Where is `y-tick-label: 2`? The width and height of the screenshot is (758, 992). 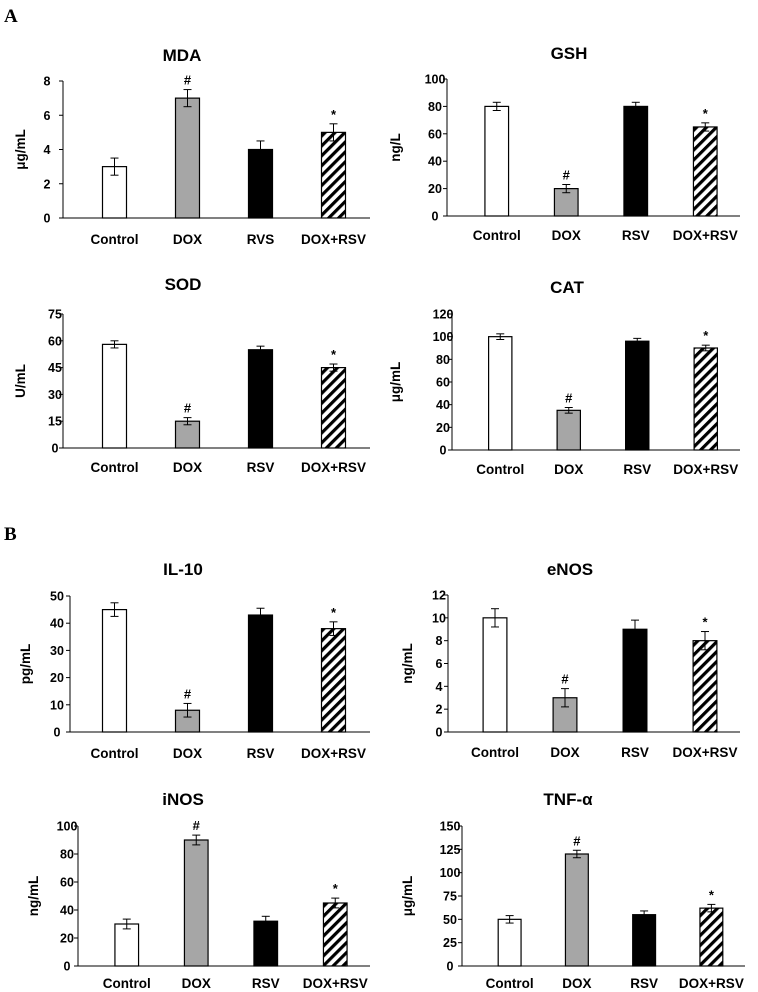 y-tick-label: 2 is located at coordinates (439, 710).